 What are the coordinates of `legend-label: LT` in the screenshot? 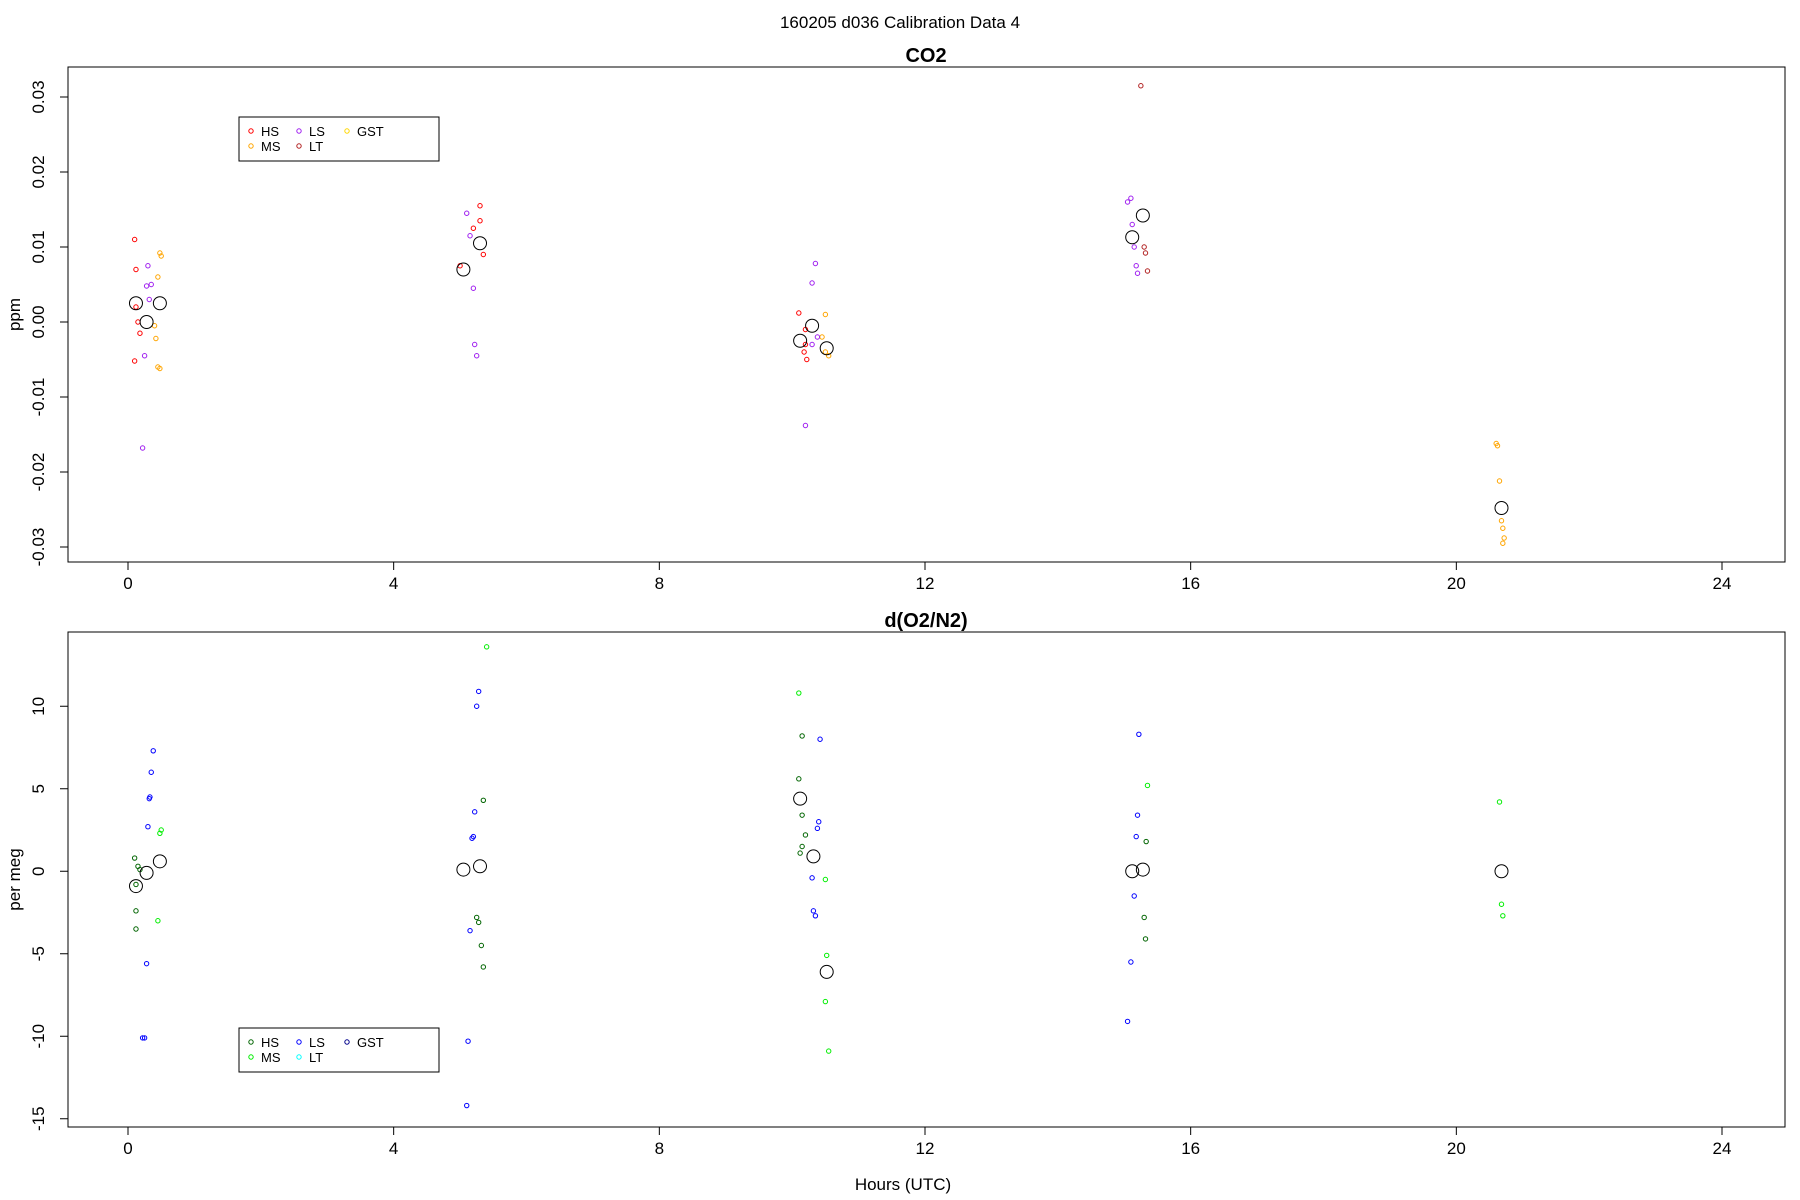 It's located at (316, 146).